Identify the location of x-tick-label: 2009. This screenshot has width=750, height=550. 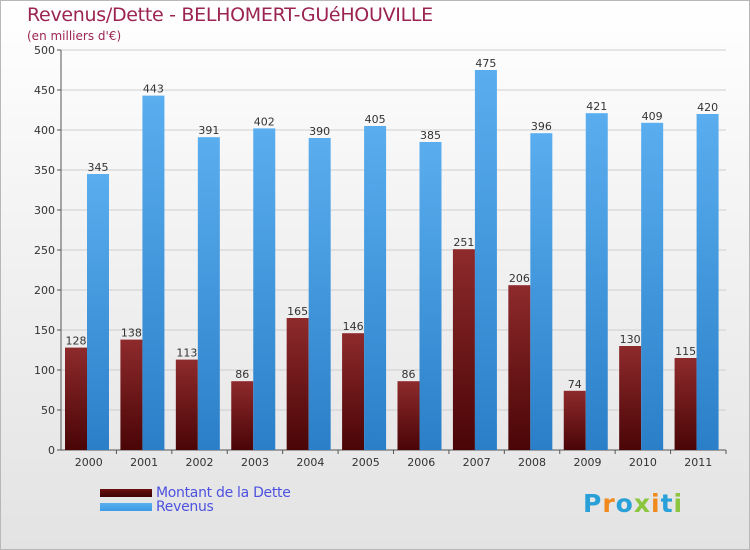
(587, 462).